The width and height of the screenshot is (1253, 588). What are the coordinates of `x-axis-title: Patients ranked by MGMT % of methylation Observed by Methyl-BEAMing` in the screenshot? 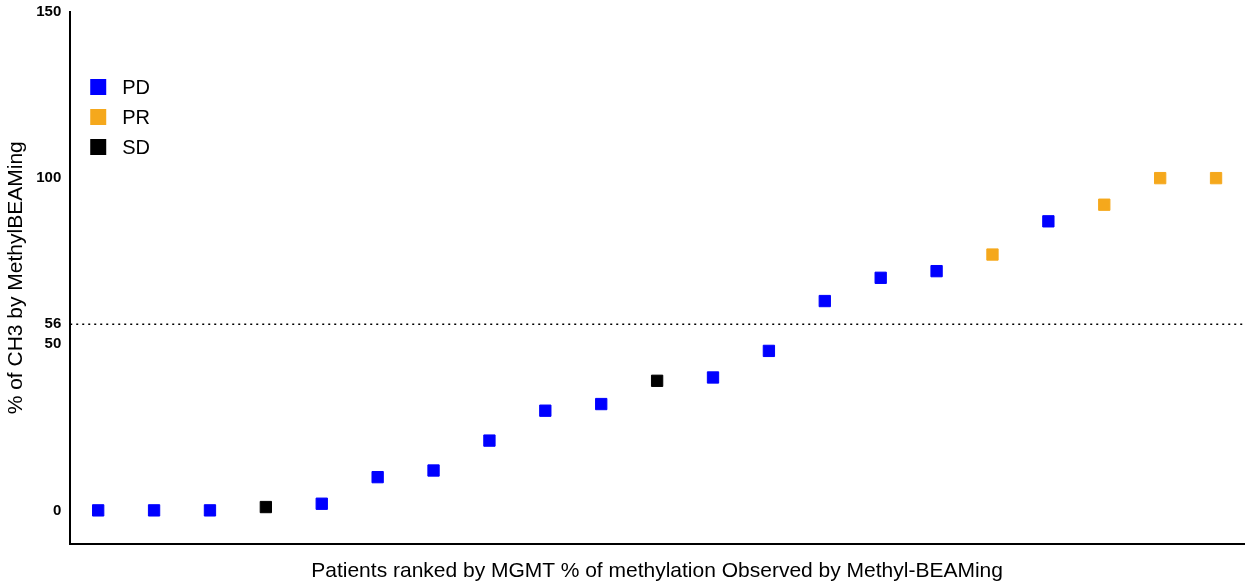 It's located at (657, 570).